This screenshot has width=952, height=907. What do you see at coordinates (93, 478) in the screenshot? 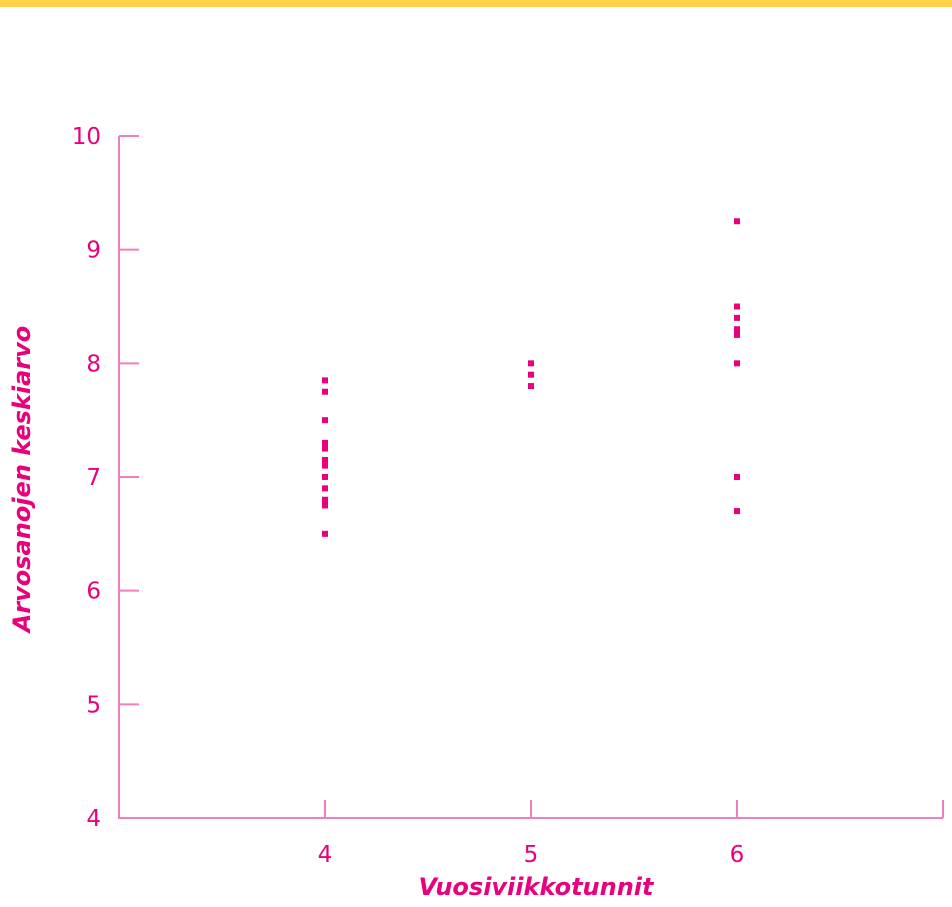
I see `y-tick-label: 7` at bounding box center [93, 478].